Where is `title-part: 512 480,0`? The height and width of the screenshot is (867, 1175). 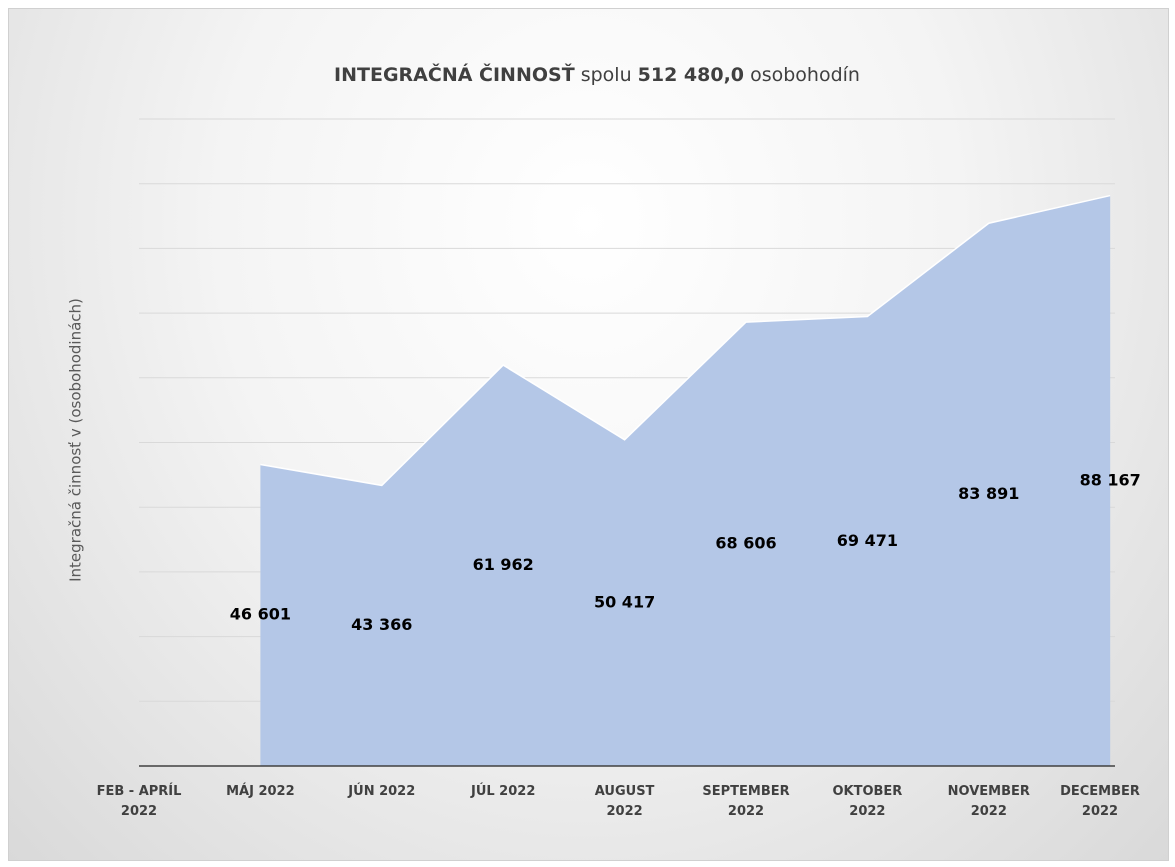
title-part: 512 480,0 is located at coordinates (691, 75).